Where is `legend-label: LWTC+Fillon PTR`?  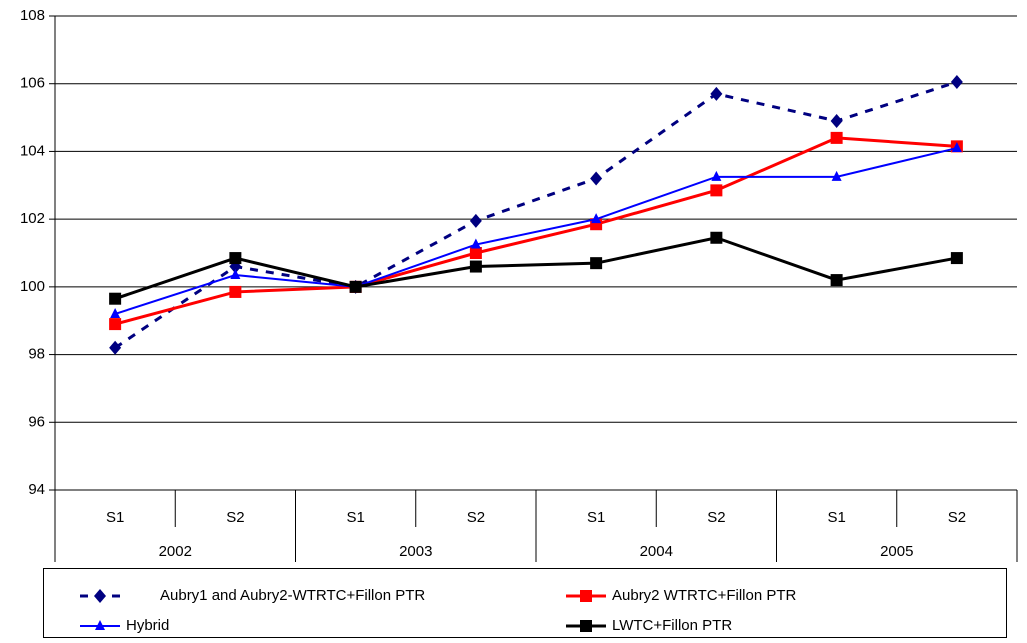 legend-label: LWTC+Fillon PTR is located at coordinates (672, 625).